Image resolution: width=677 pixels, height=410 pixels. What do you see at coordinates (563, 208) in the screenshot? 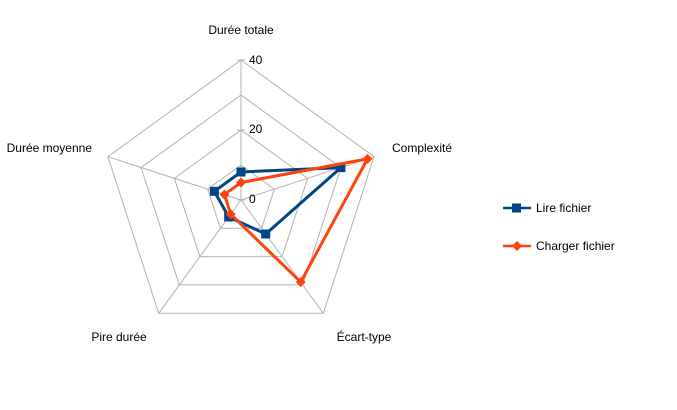
I see `legend-label-lire-fichier: Lire fichier` at bounding box center [563, 208].